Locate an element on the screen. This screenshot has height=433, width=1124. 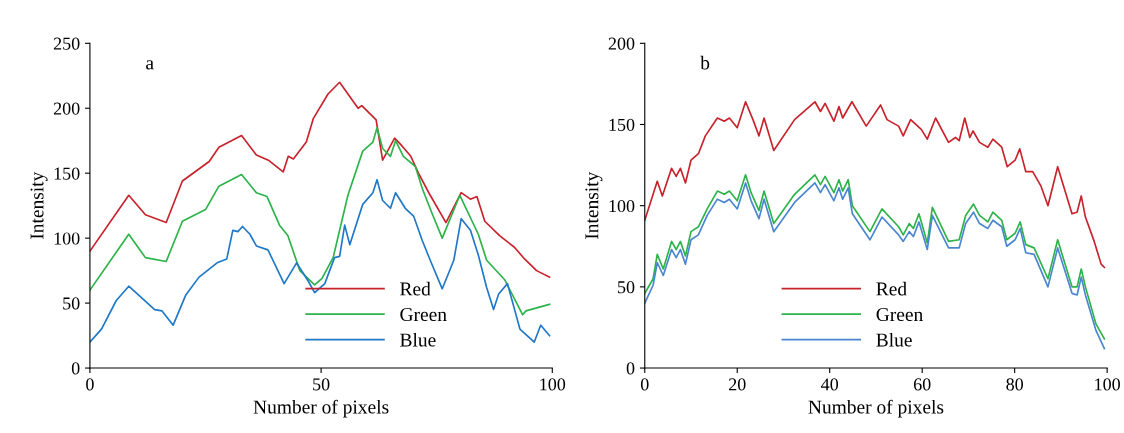
y-tick-label: 250 is located at coordinates (66, 43).